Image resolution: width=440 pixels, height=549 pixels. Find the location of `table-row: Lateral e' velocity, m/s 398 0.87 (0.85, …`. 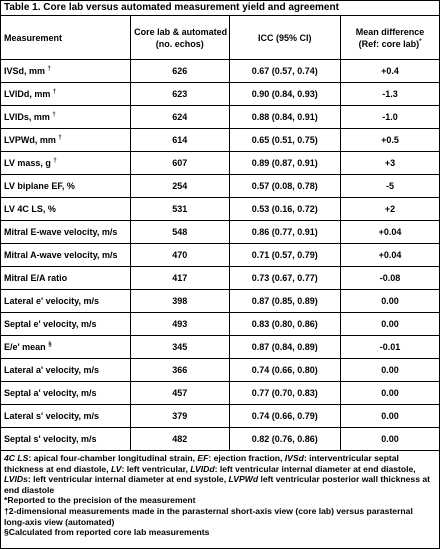

table-row: Lateral e' velocity, m/s 398 0.87 (0.85, … is located at coordinates (220, 301).